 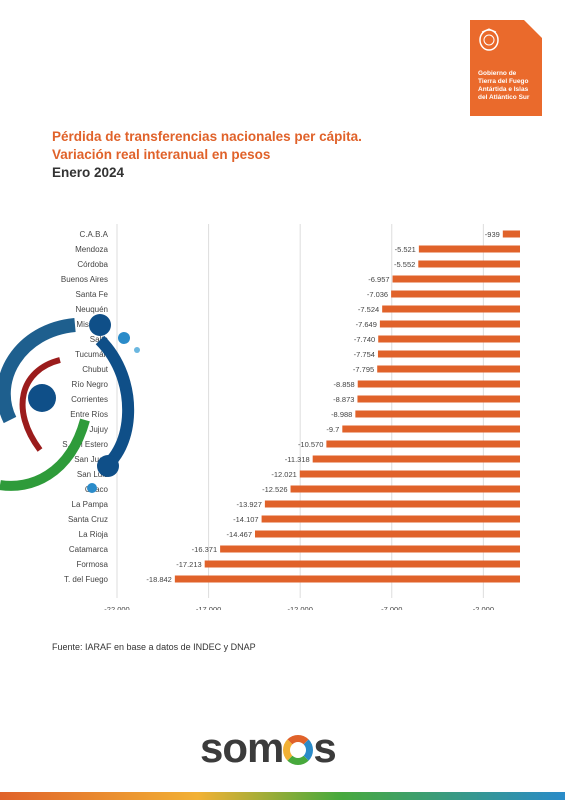 What do you see at coordinates (343, 384) in the screenshot?
I see `data-label: -8.858` at bounding box center [343, 384].